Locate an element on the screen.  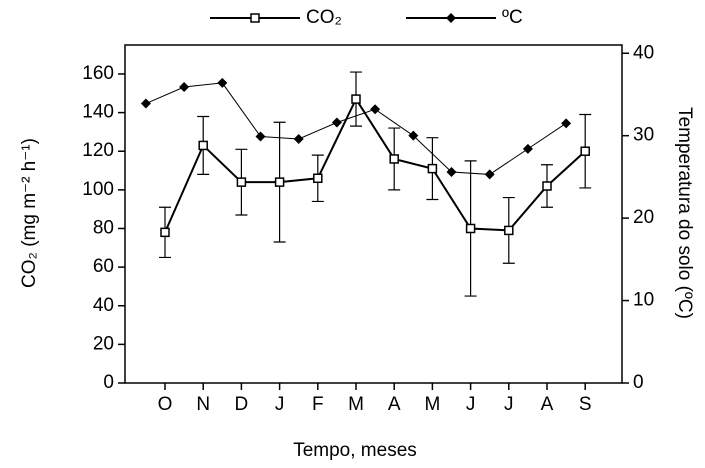
x-axis-label: Tempo, meses is located at coordinates (355, 450).